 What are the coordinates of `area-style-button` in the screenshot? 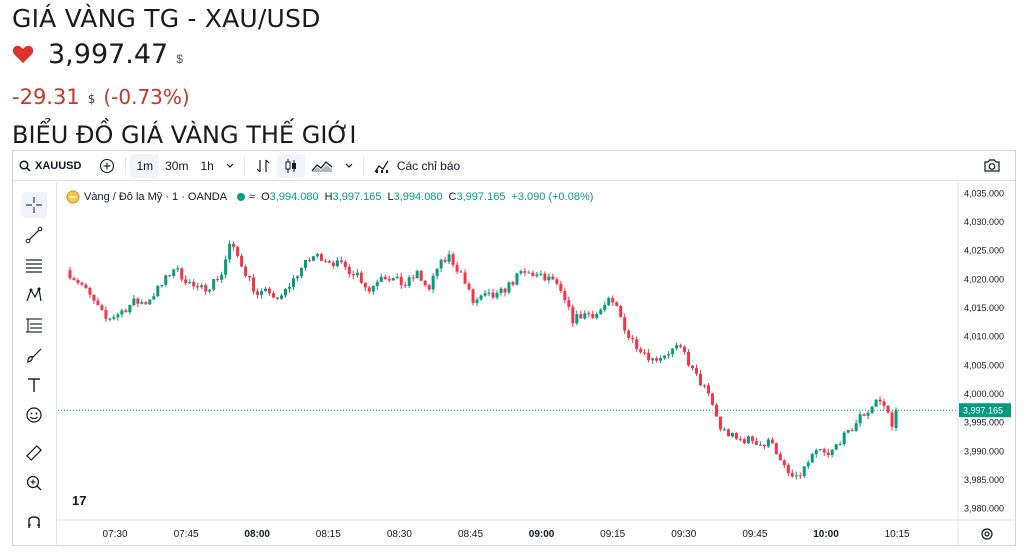 It's located at (322, 166).